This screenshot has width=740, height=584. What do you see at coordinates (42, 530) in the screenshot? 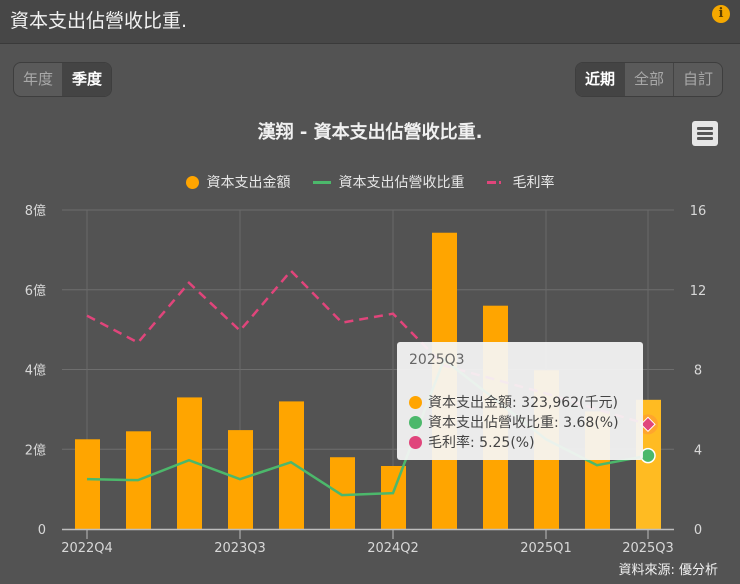
I see `y-axis-left-label: 0` at bounding box center [42, 530].